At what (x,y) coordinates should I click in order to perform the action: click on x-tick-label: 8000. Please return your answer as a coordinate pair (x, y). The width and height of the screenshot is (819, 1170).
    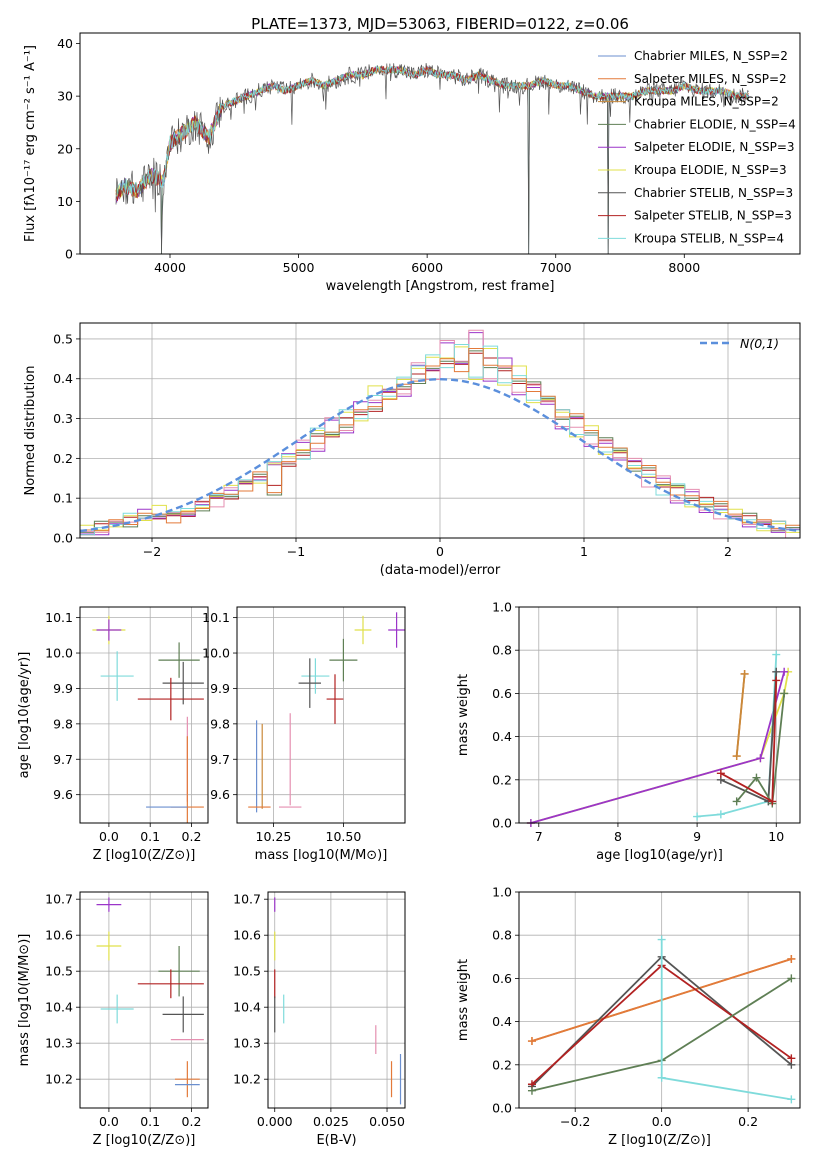
    Looking at the image, I should click on (684, 267).